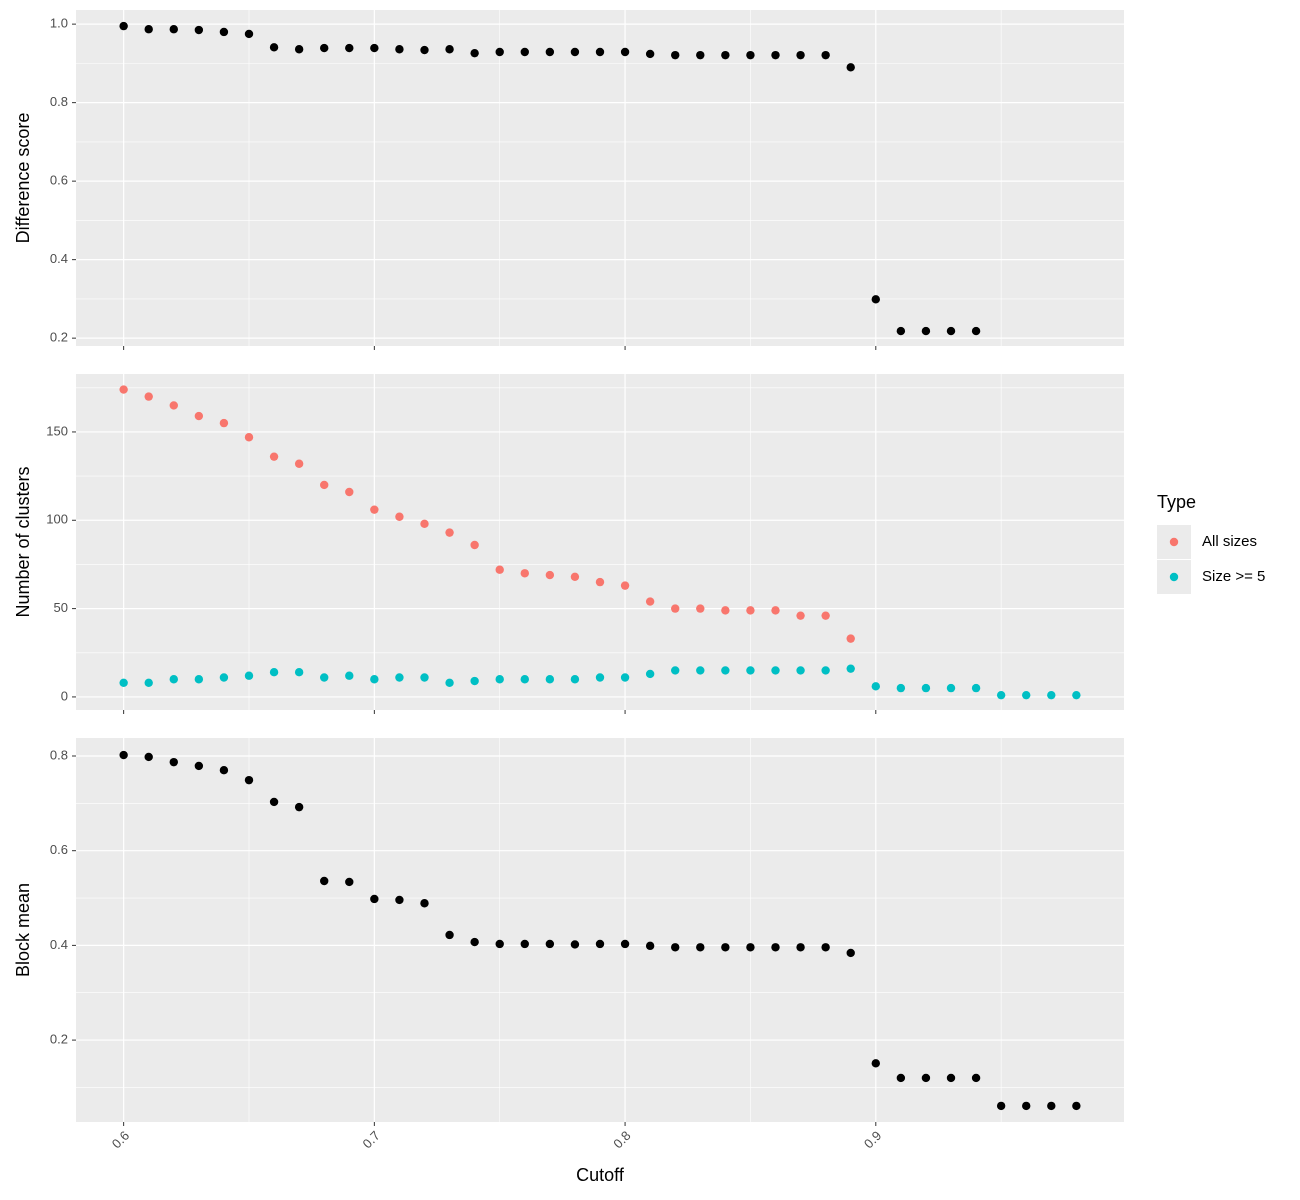  What do you see at coordinates (23, 541) in the screenshot?
I see `y-axis-title: Number of clusters` at bounding box center [23, 541].